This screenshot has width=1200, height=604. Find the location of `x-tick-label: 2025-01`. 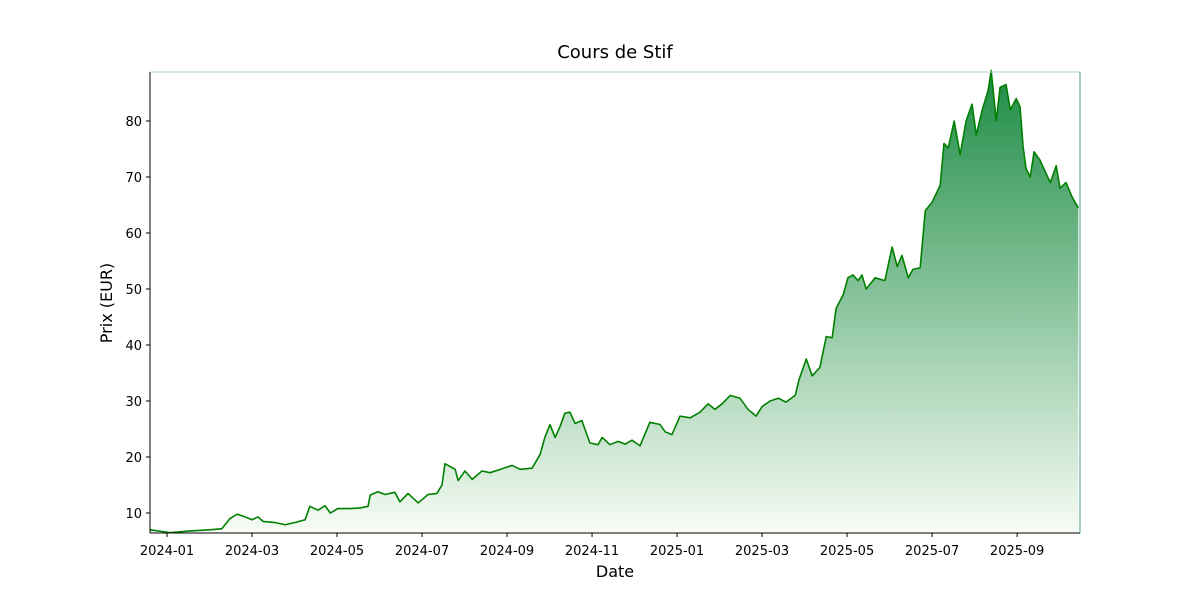

x-tick-label: 2025-01 is located at coordinates (677, 551).